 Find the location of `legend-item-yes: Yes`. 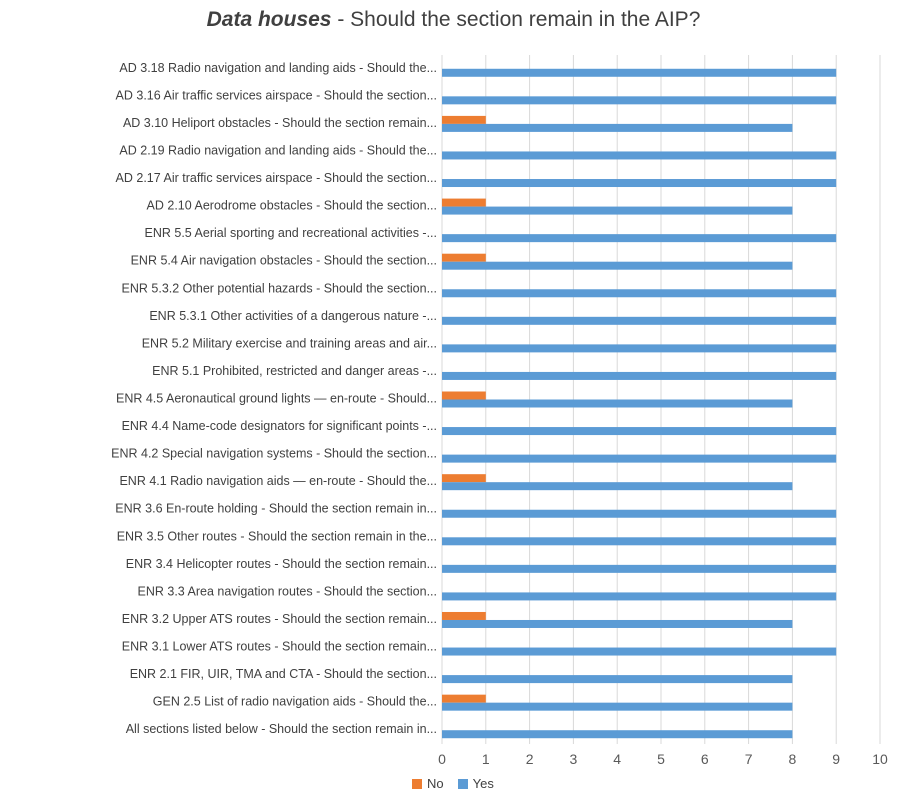

legend-item-yes: Yes is located at coordinates (475, 783).